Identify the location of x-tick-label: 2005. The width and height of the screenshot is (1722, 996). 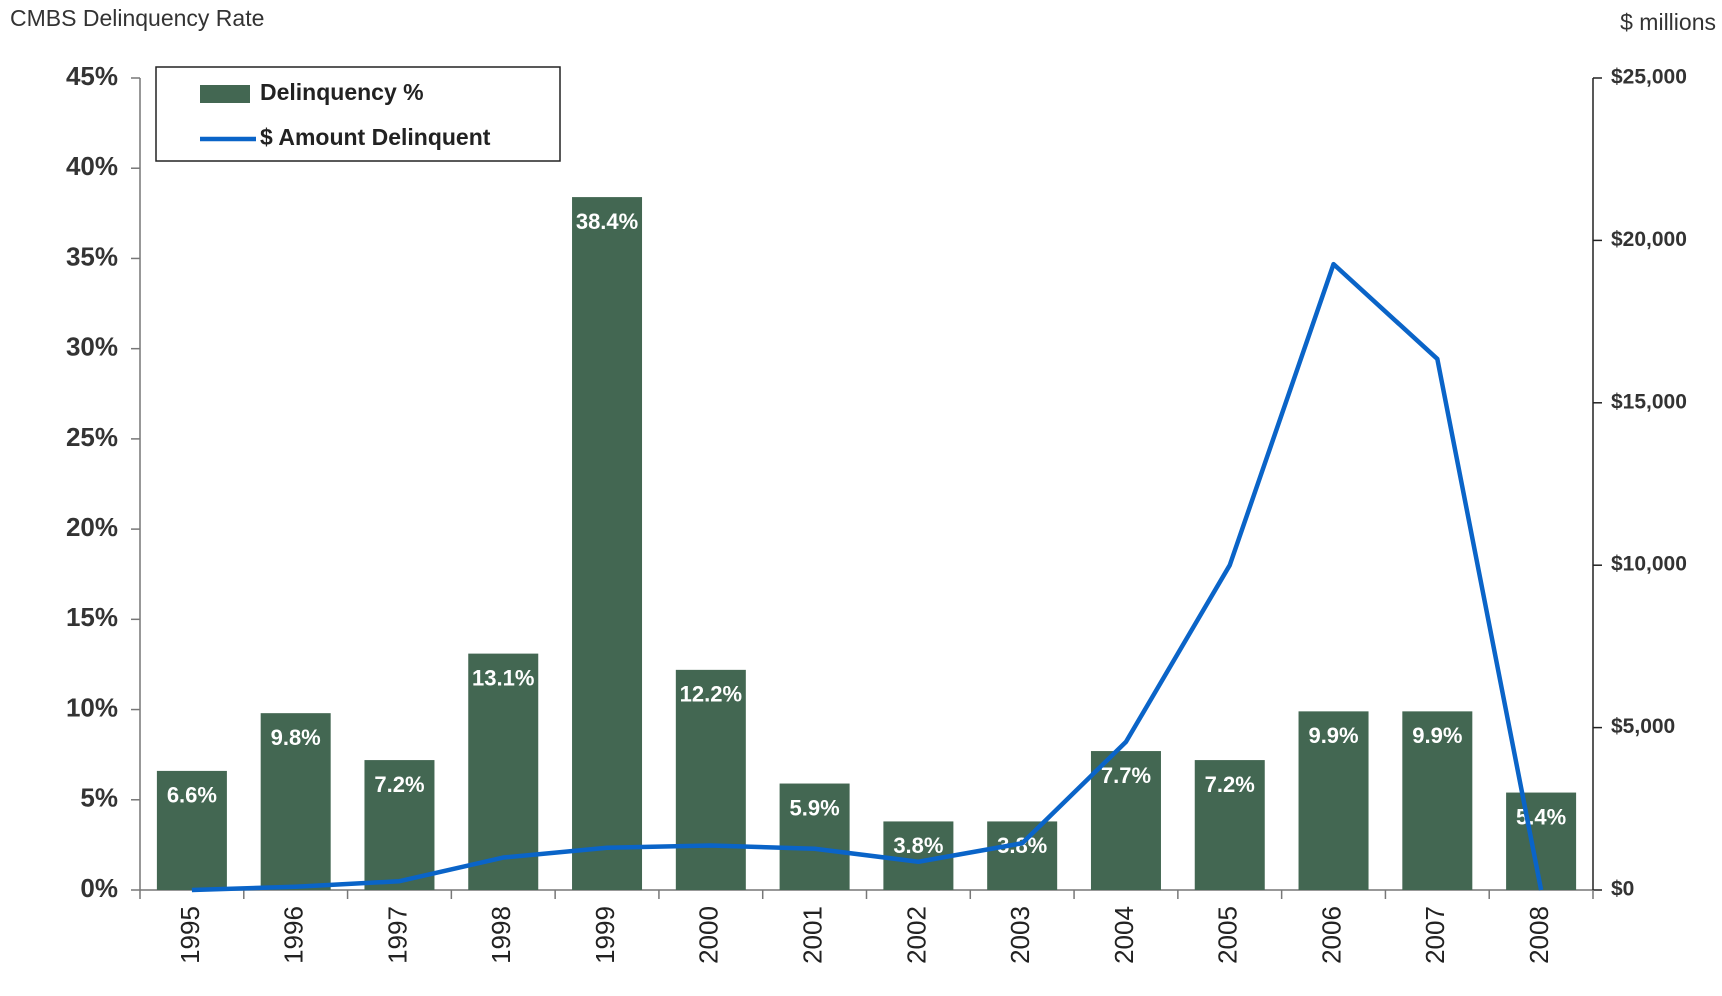
(1228, 935).